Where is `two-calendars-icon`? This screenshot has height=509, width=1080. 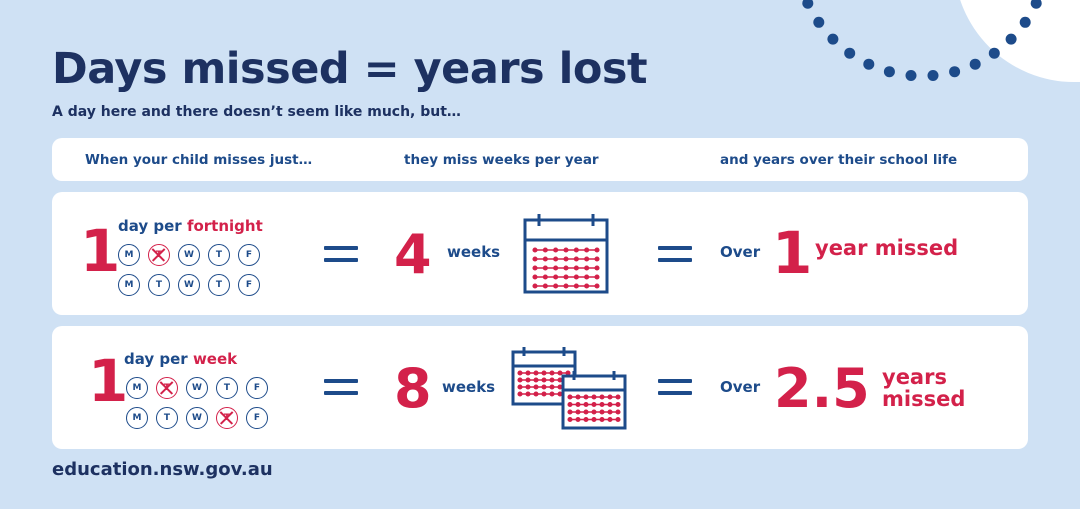
two-calendars-icon is located at coordinates (569, 388).